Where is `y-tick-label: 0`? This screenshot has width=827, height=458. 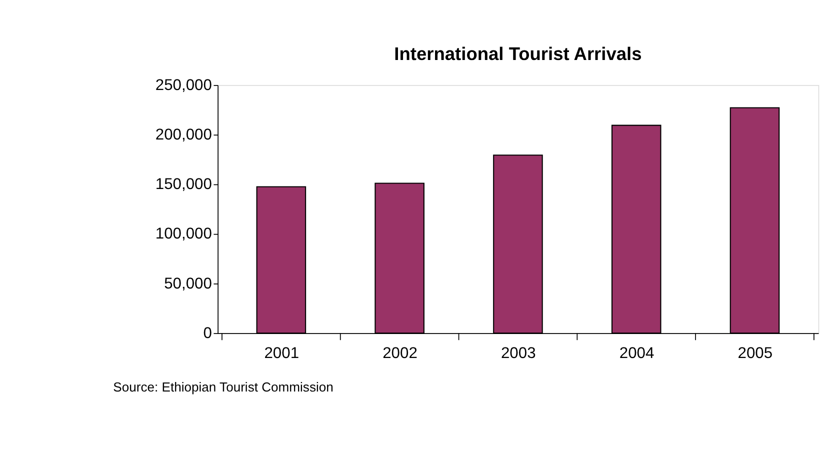
y-tick-label: 0 is located at coordinates (207, 333).